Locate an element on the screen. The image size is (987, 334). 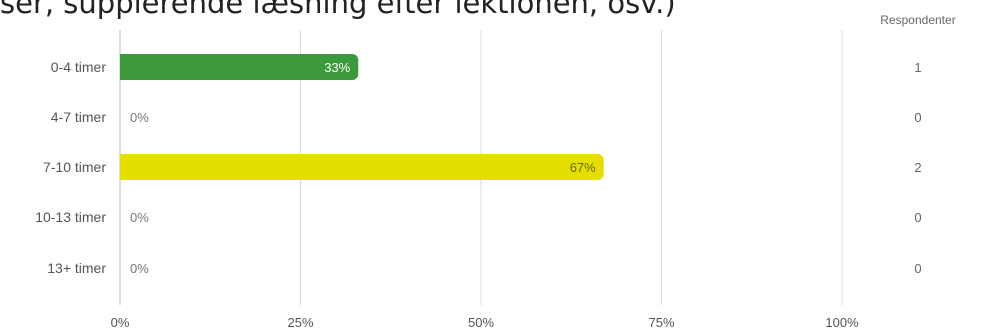
x-tick-label: 75% is located at coordinates (661, 322).